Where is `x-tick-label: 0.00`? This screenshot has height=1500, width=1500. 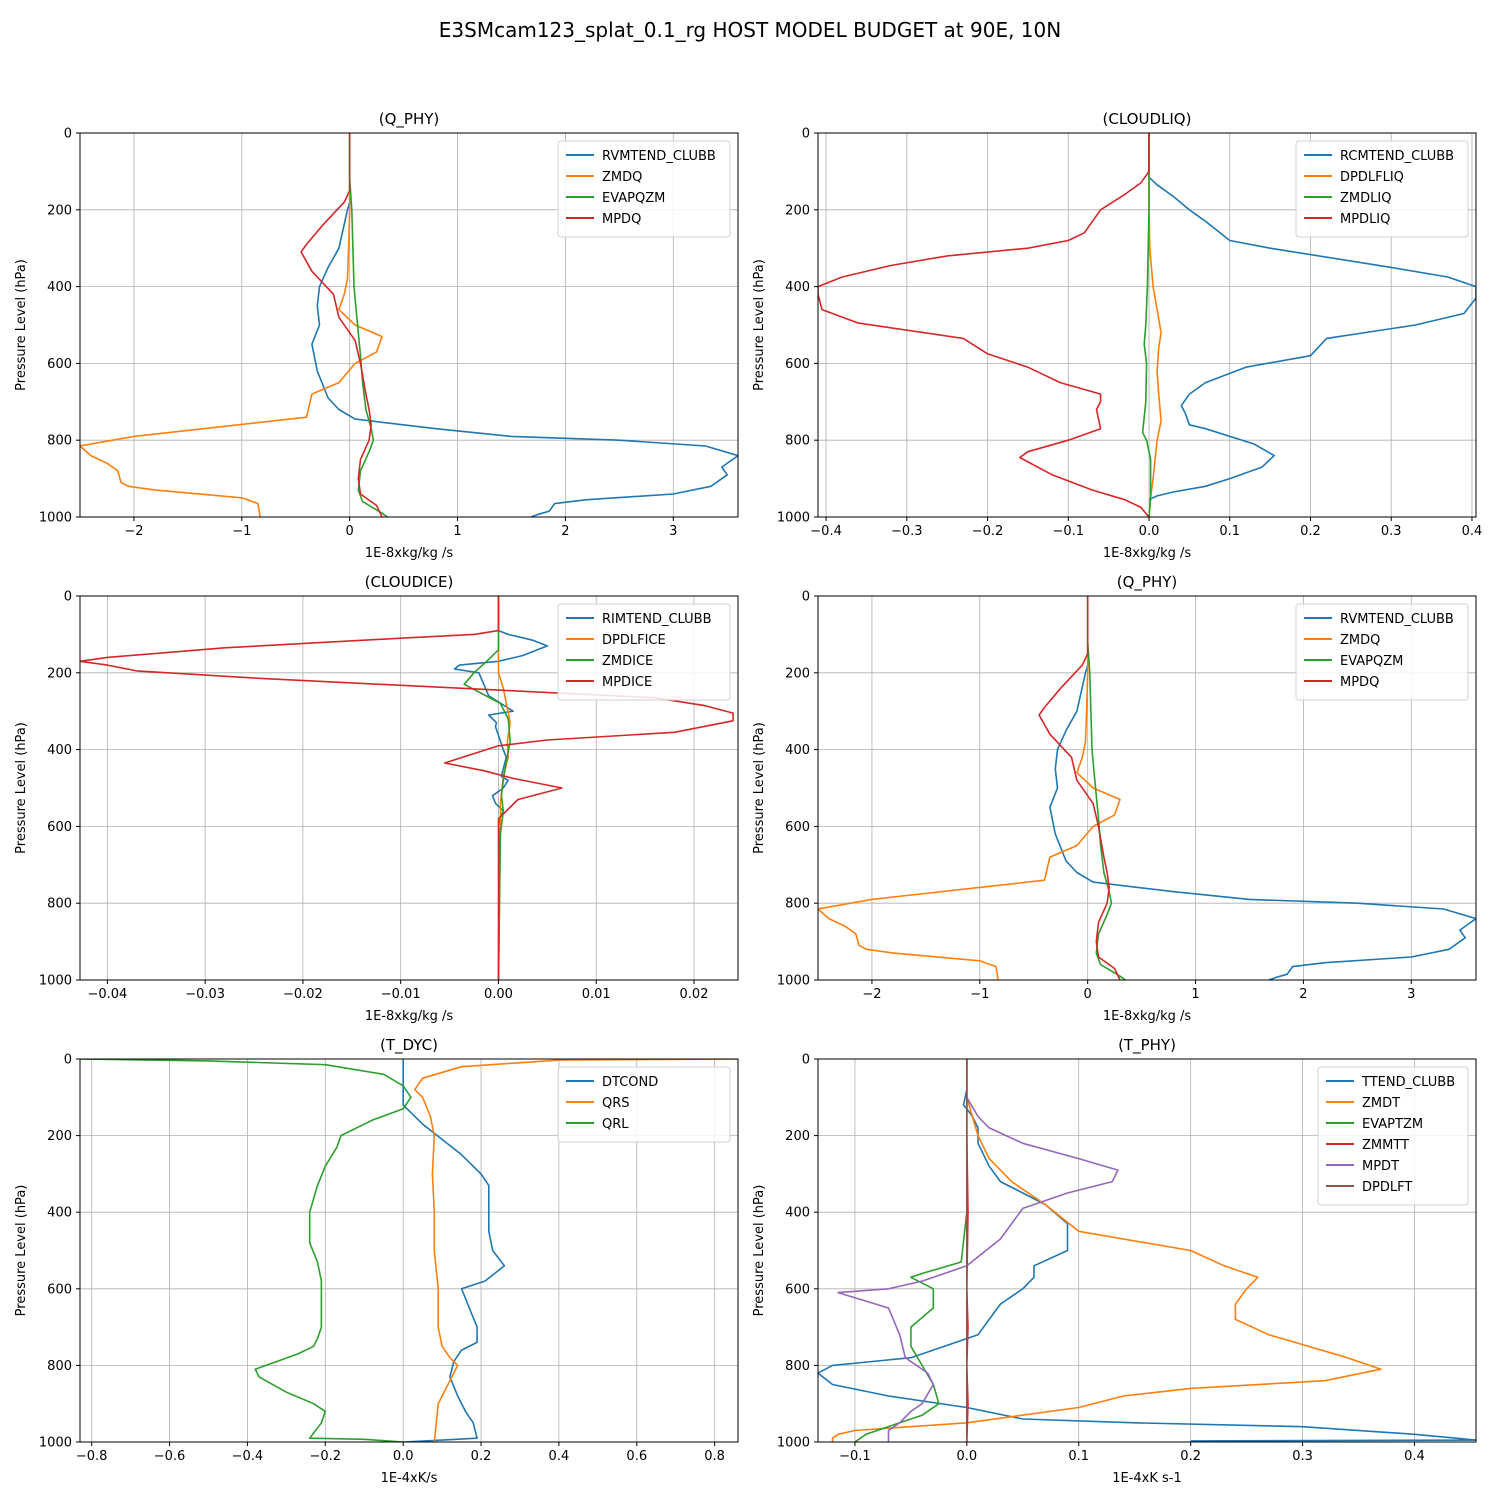 x-tick-label: 0.00 is located at coordinates (498, 994).